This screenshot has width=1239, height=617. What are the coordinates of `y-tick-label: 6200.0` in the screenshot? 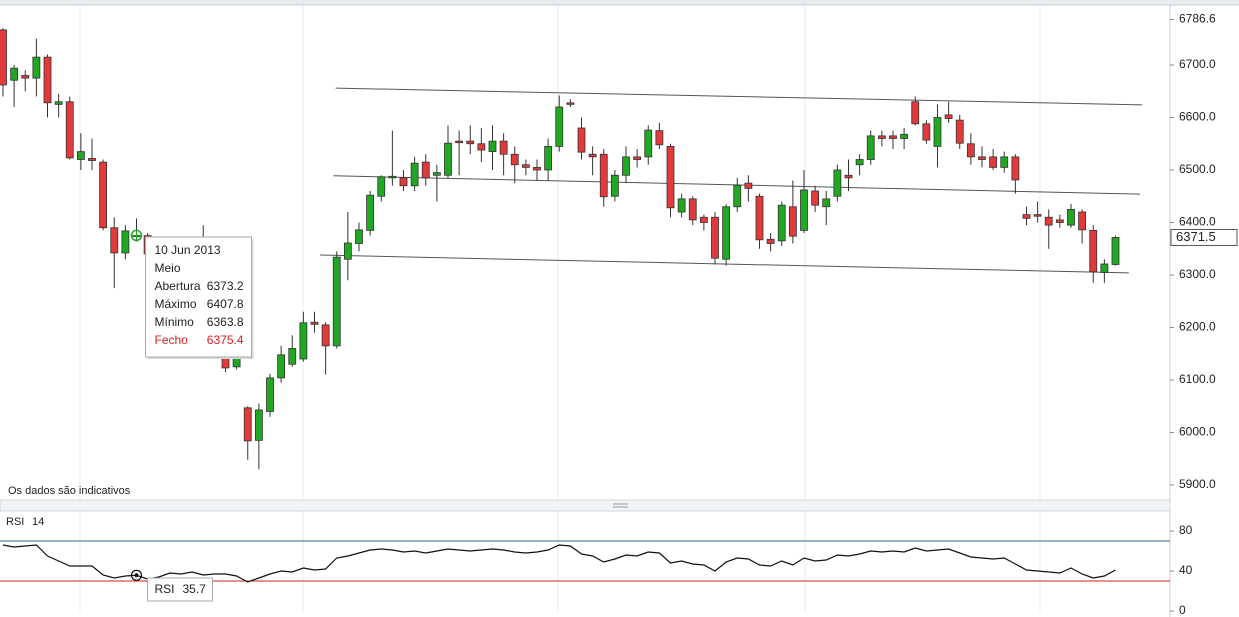 It's located at (1197, 327).